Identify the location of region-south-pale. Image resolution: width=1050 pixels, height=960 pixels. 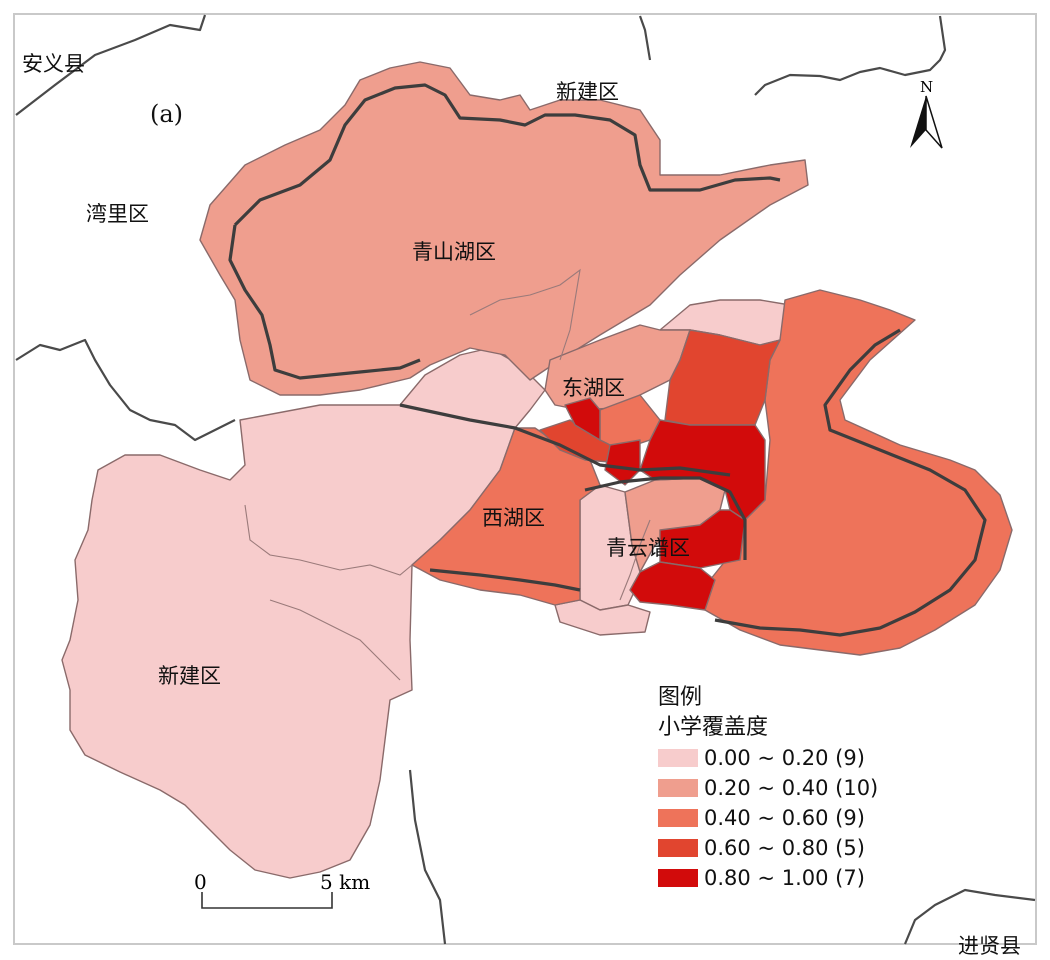
(602, 617).